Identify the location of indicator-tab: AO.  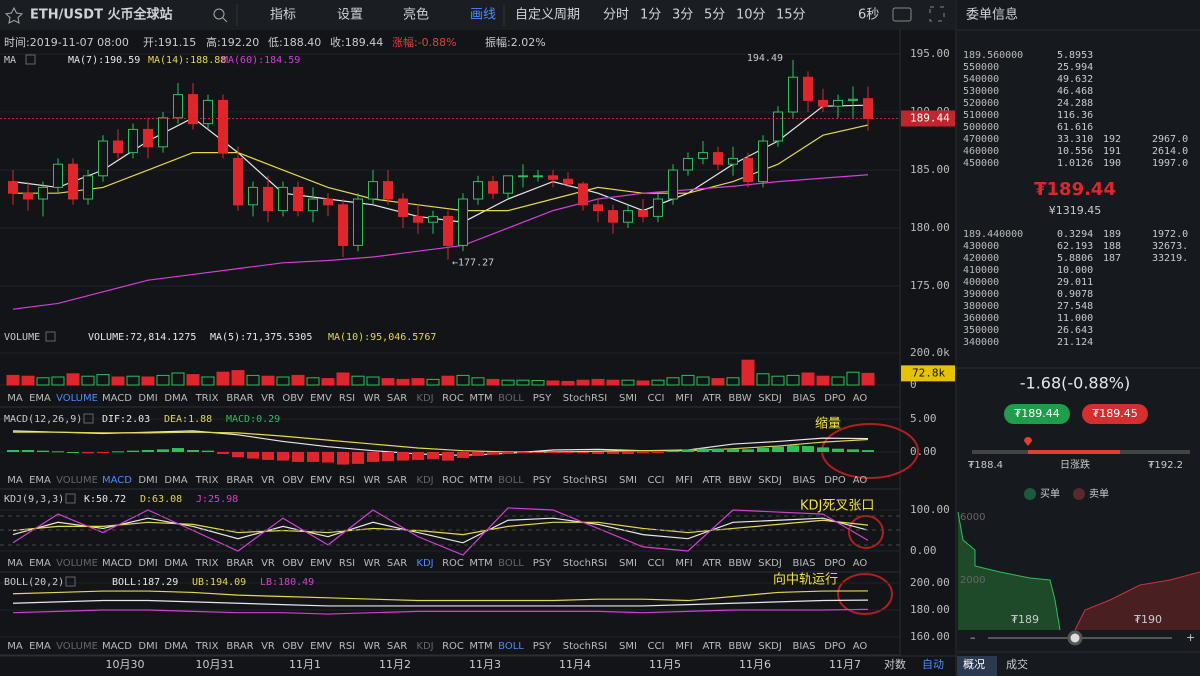
(860, 563).